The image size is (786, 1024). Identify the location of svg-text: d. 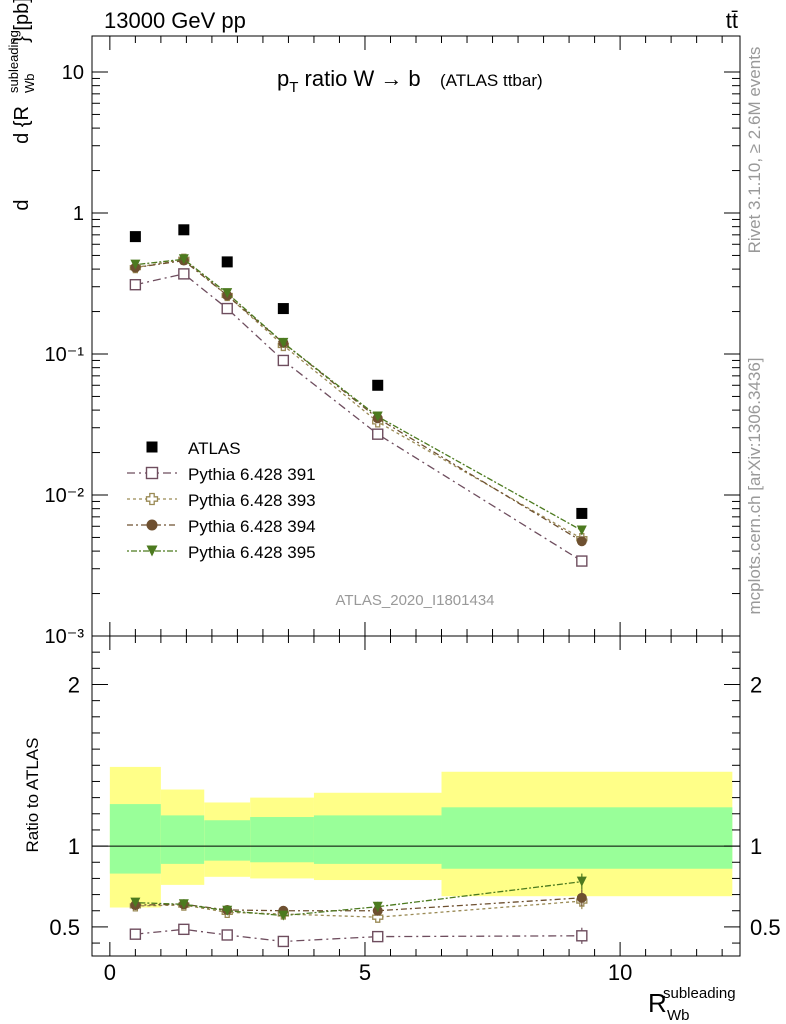
(22, 204).